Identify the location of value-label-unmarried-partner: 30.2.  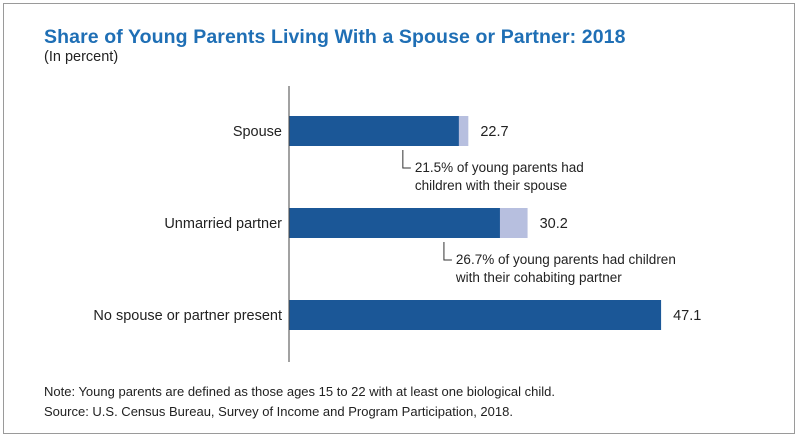
(554, 224).